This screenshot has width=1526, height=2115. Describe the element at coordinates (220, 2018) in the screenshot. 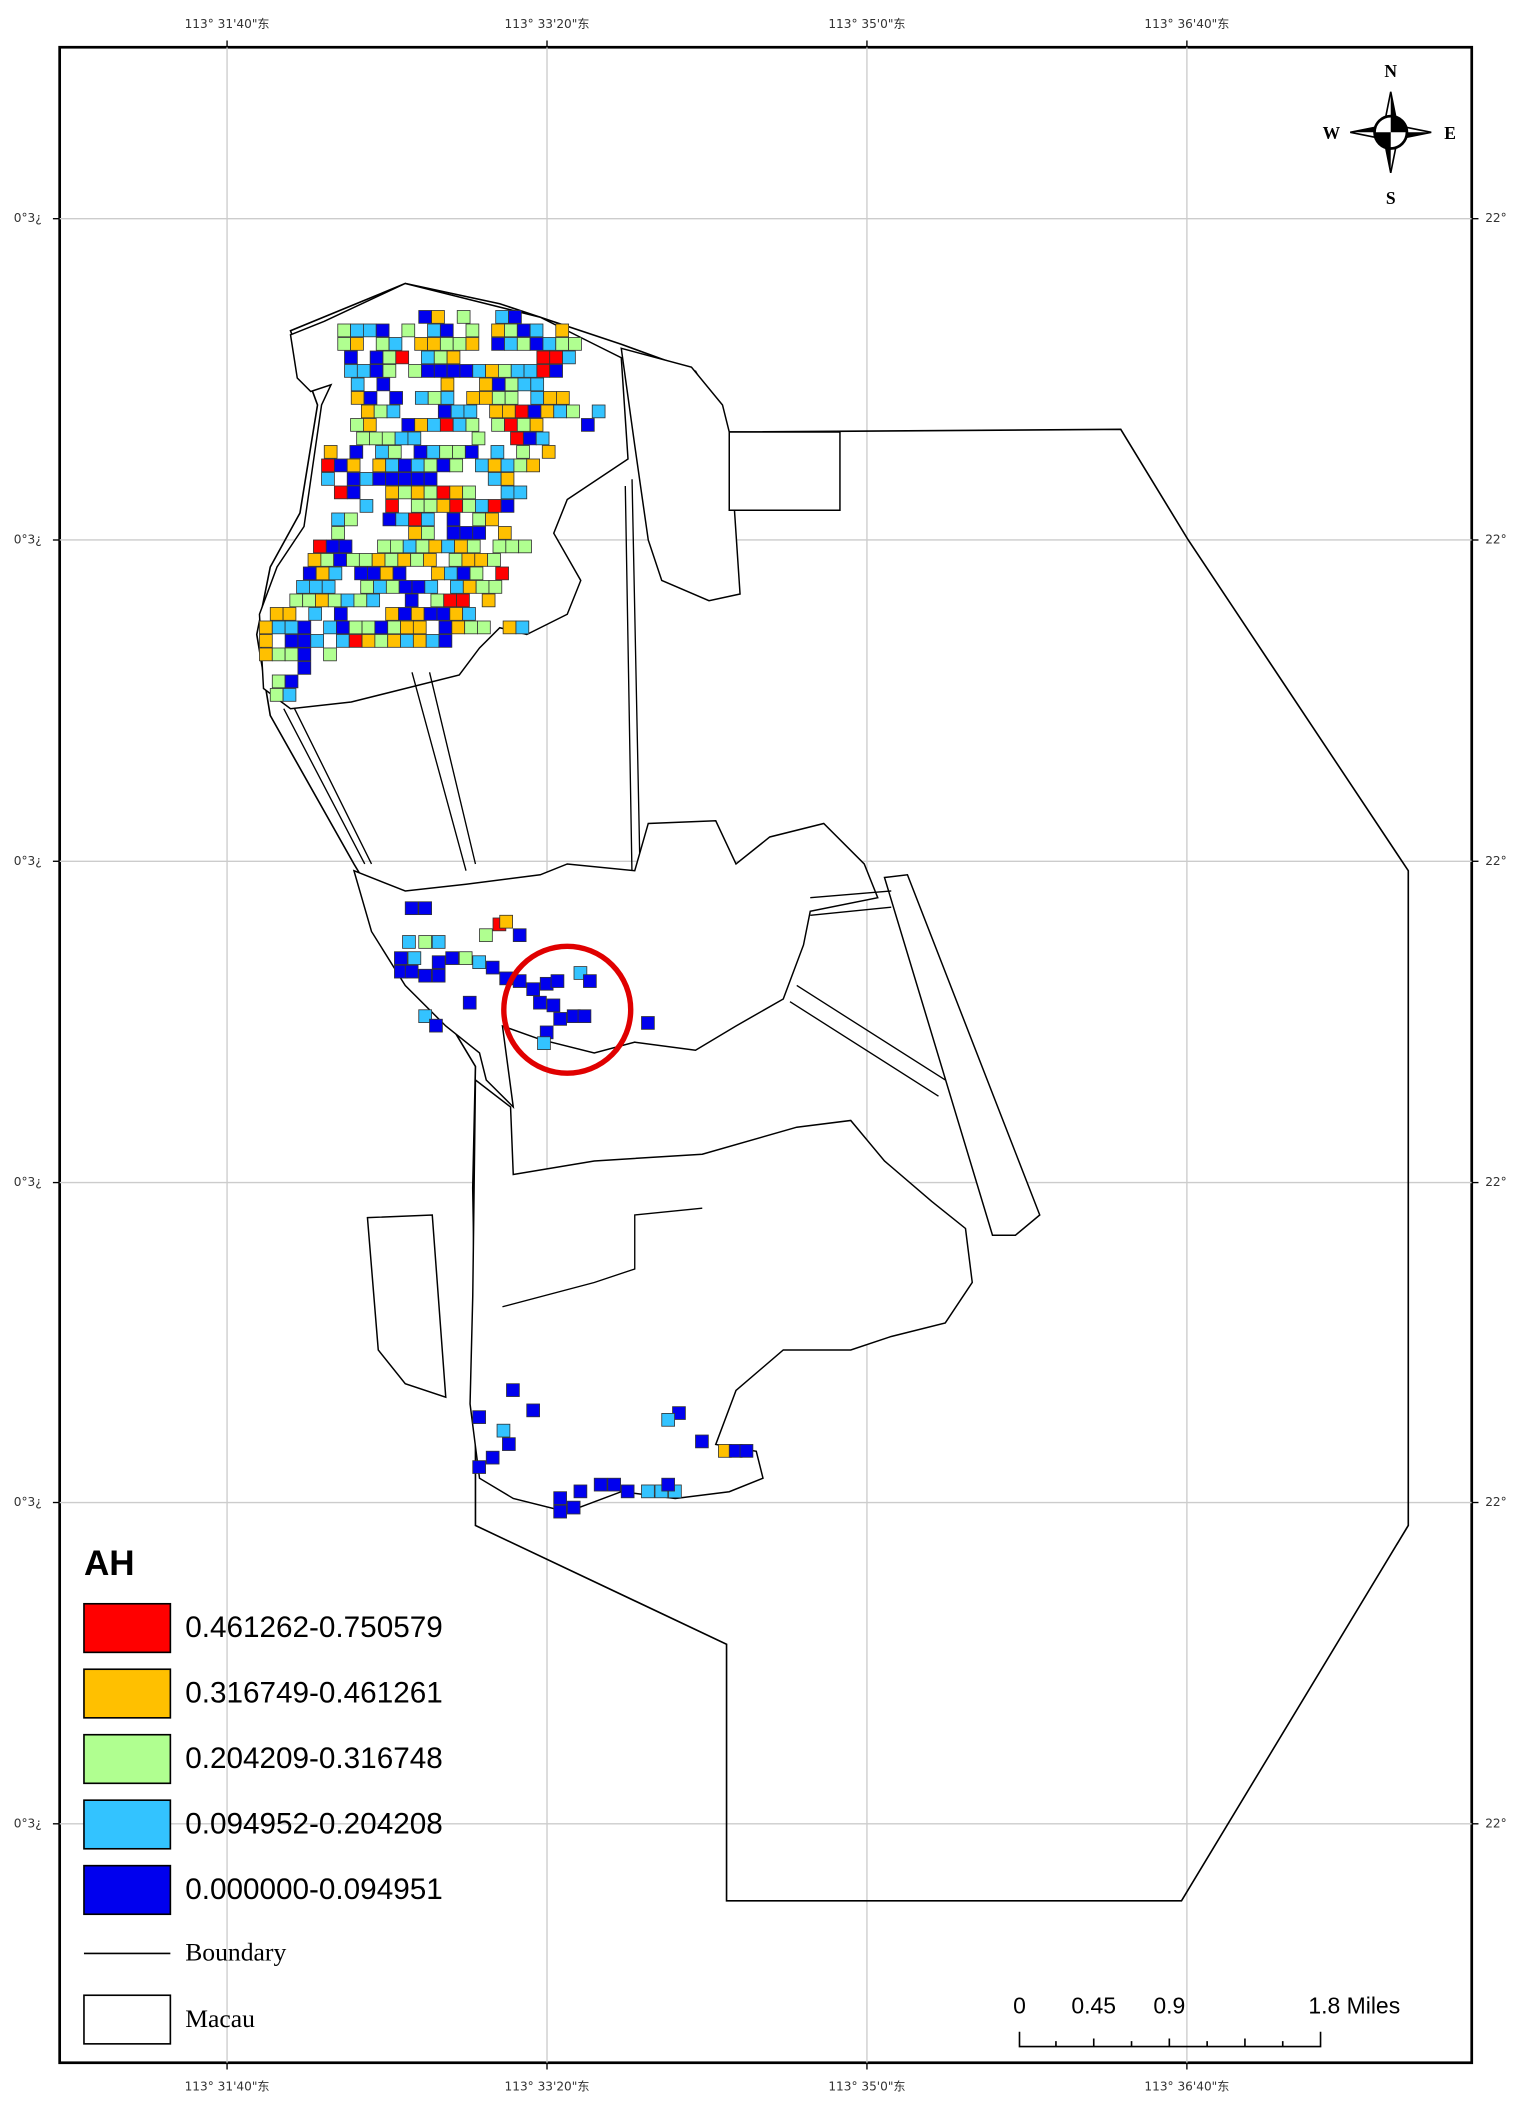

I see `legend-label: Macau` at that location.